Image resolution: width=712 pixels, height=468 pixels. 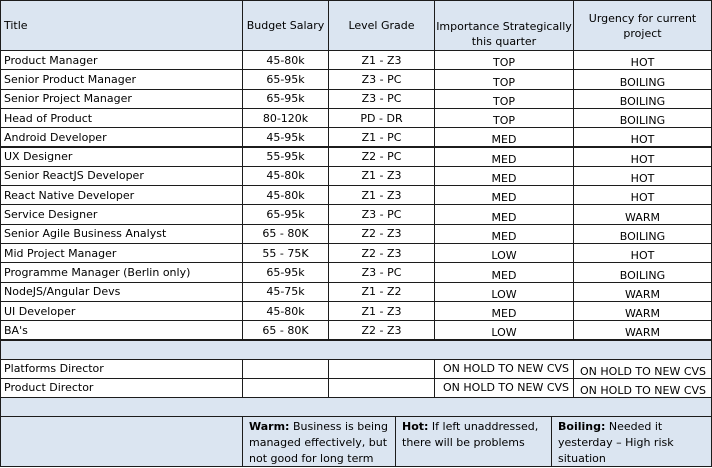 What do you see at coordinates (504, 368) in the screenshot?
I see `hold-importance: ON HOLD TO NEW CVS` at bounding box center [504, 368].